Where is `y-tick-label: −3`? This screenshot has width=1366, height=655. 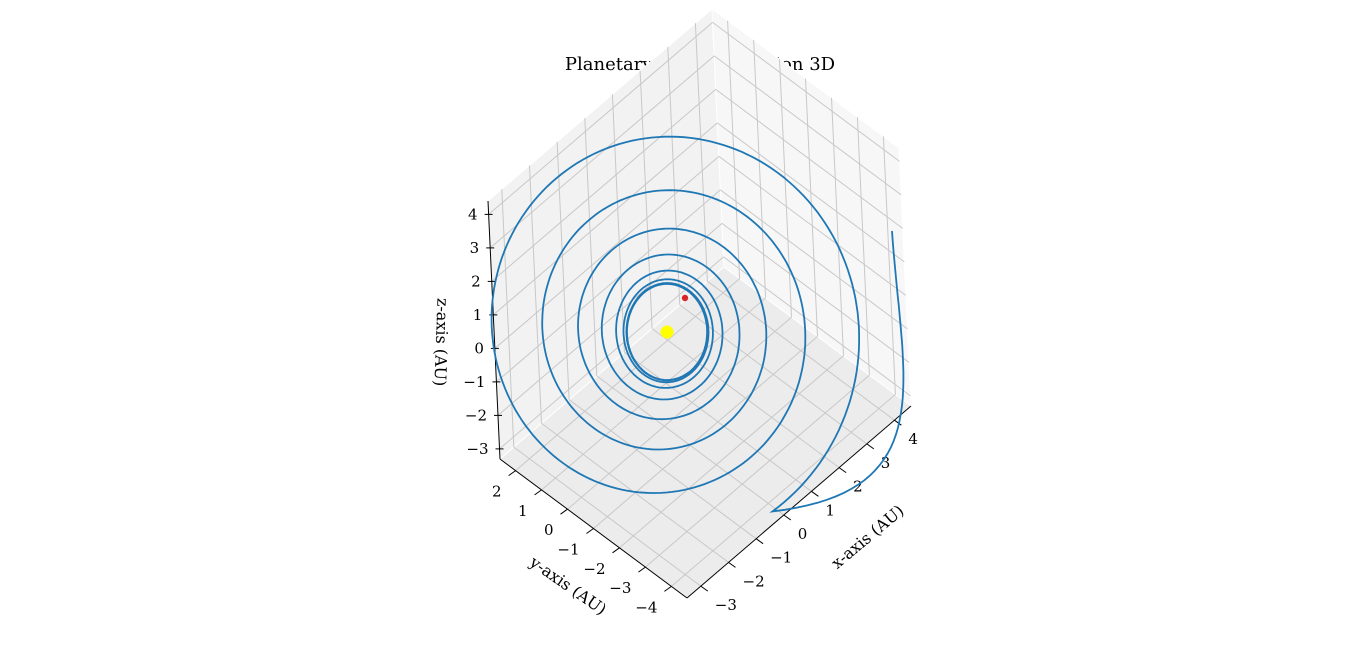
y-tick-label: −3 is located at coordinates (620, 588).